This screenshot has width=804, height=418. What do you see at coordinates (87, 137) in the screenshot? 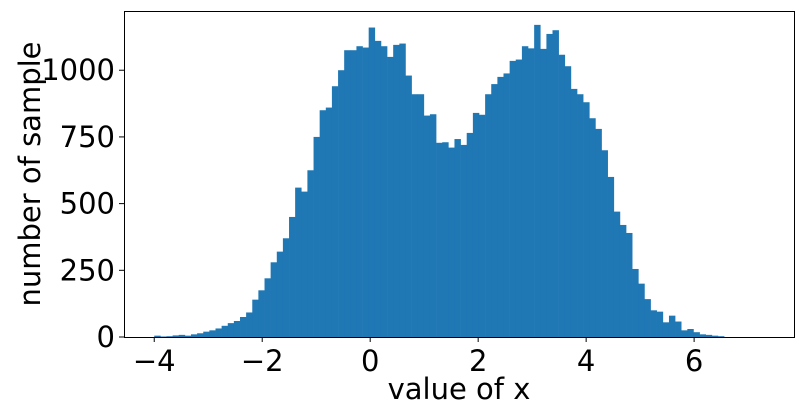
I see `y-tick-label: 750` at bounding box center [87, 137].